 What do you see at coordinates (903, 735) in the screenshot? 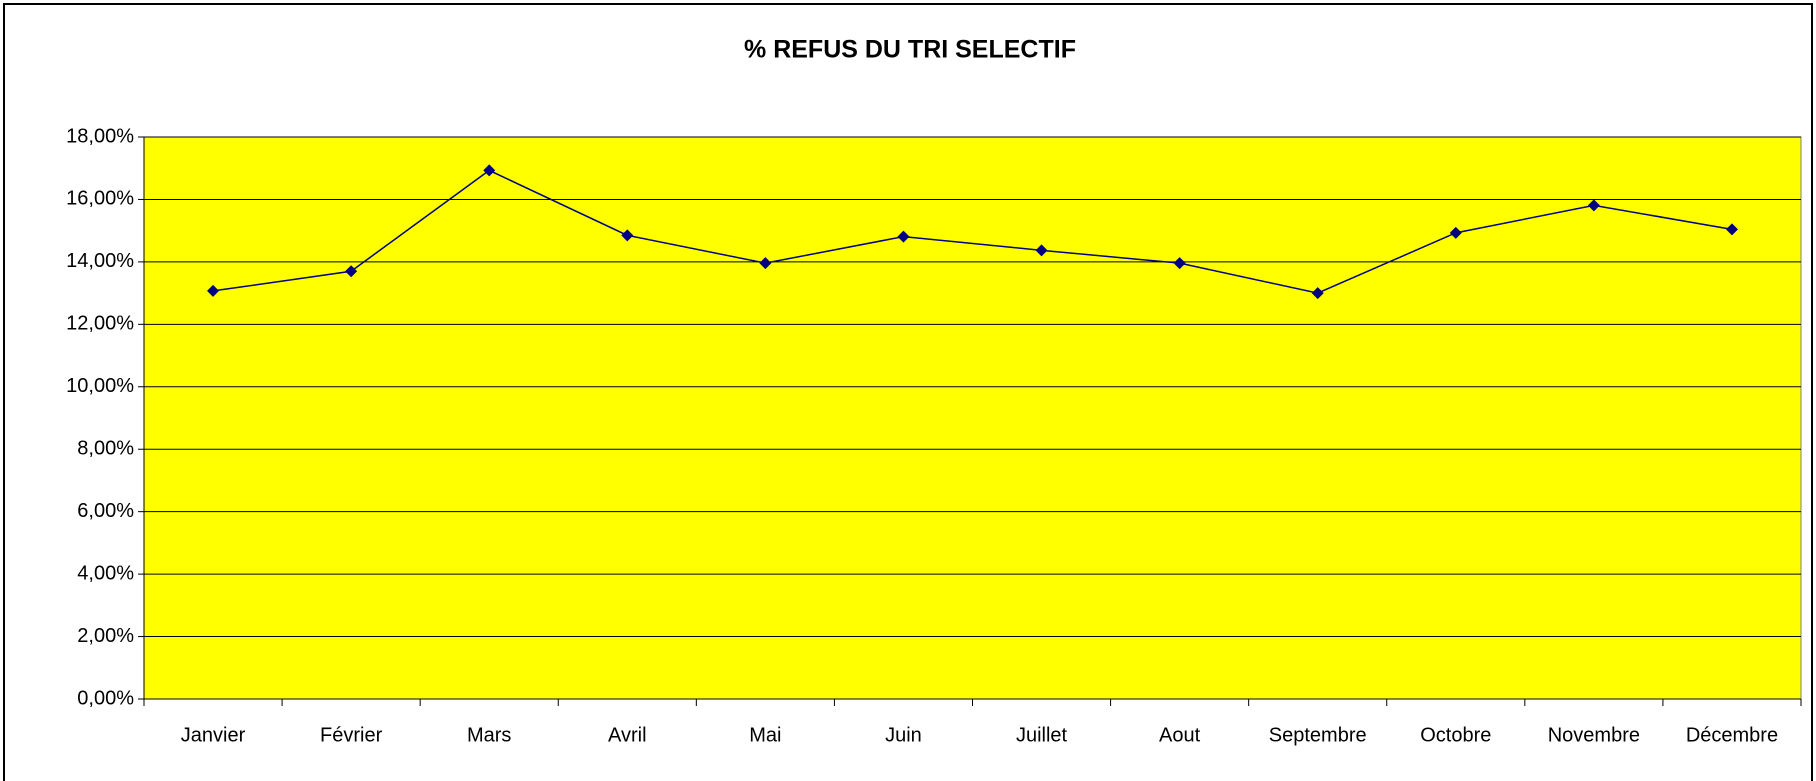
I see `x-tick-label: Juin` at bounding box center [903, 735].